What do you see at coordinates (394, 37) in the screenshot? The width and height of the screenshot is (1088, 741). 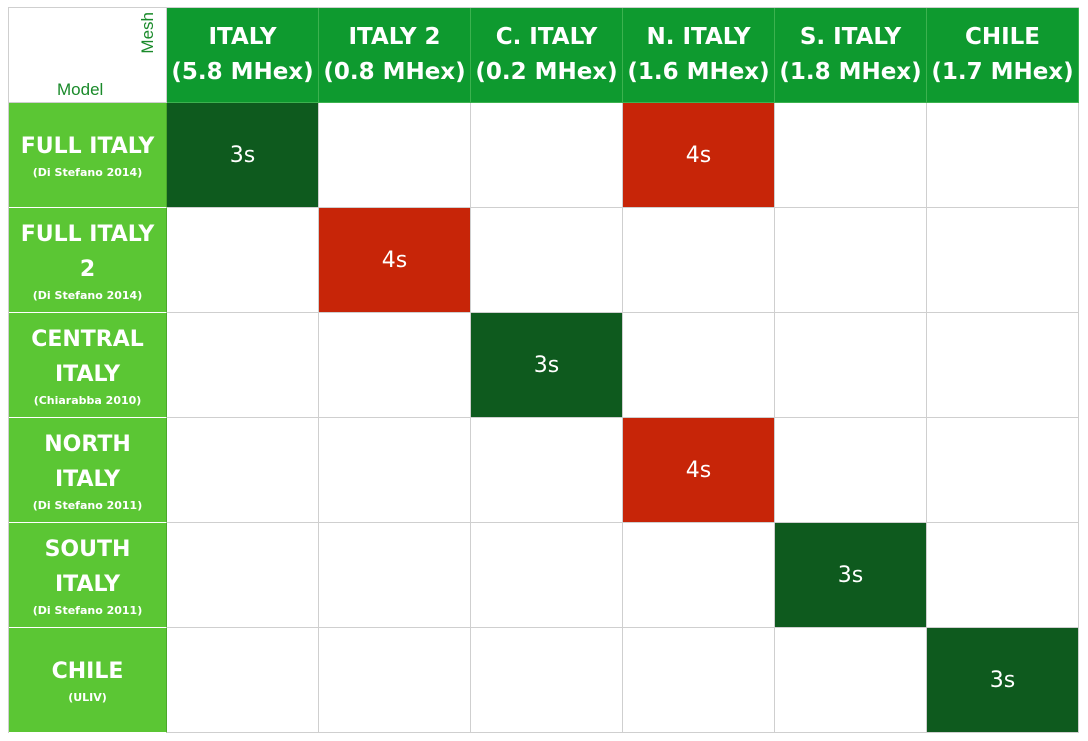 I see `column-name: ITALY 2` at bounding box center [394, 37].